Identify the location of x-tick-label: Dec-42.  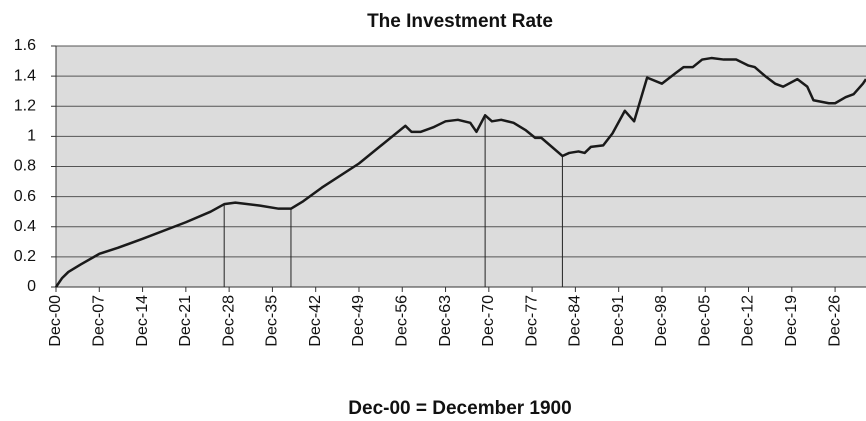
(315, 321).